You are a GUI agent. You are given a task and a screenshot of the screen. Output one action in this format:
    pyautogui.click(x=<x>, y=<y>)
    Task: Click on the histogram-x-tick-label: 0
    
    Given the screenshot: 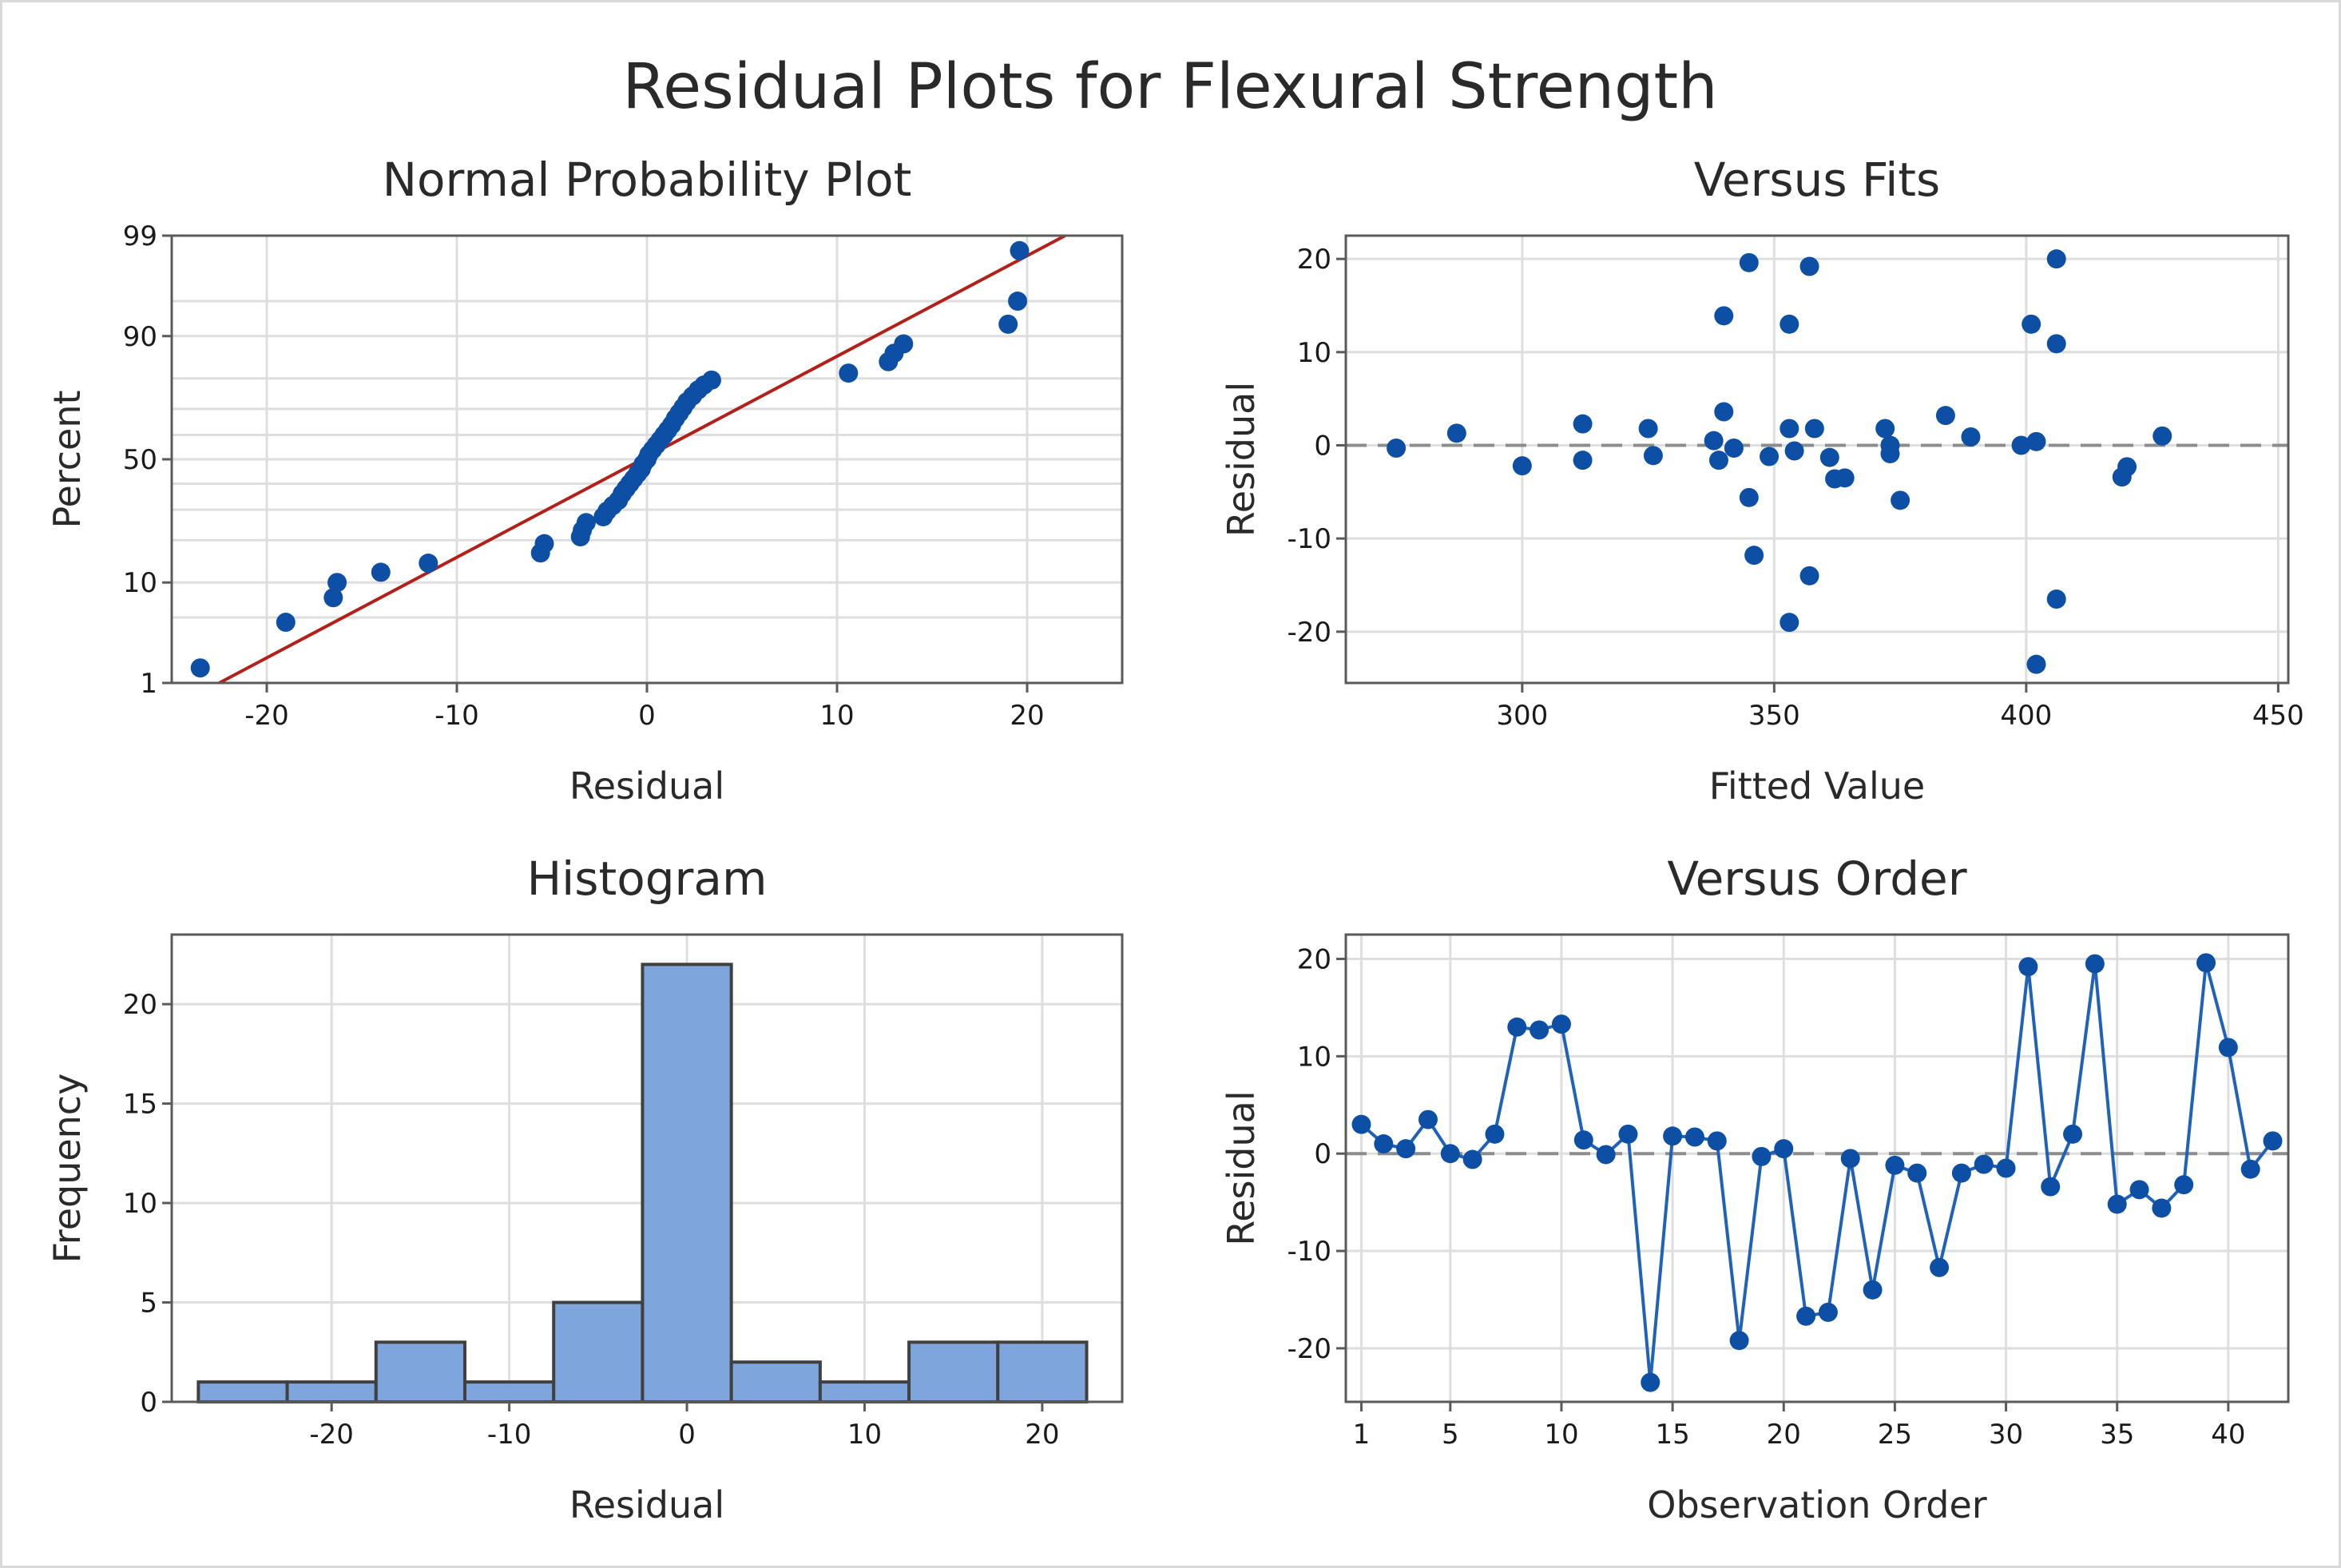 What is the action you would take?
    pyautogui.click(x=687, y=1435)
    